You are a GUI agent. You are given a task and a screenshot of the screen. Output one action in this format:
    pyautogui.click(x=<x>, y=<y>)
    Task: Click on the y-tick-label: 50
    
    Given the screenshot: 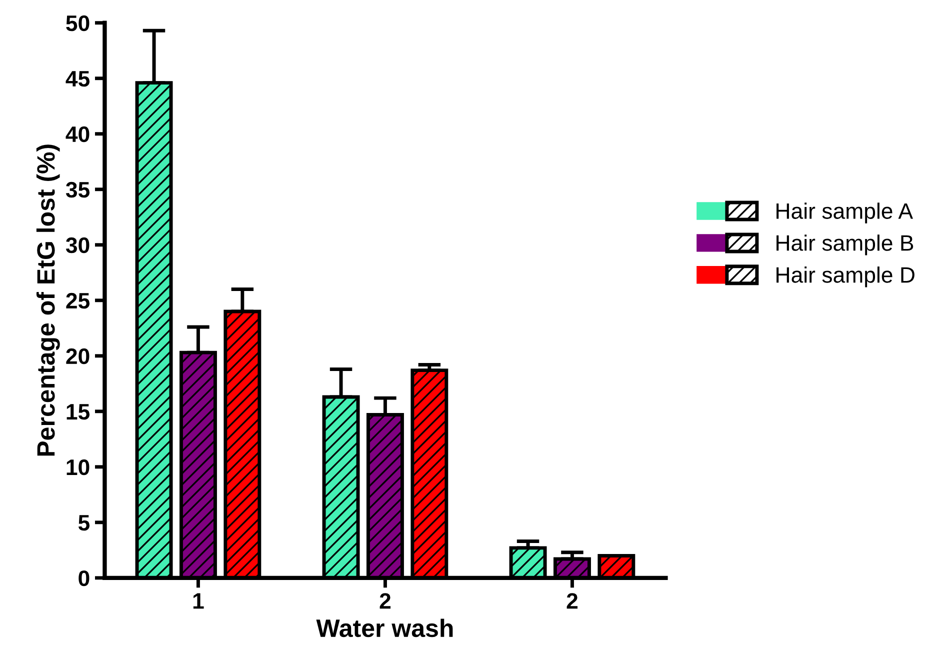 What is the action you would take?
    pyautogui.click(x=78, y=23)
    